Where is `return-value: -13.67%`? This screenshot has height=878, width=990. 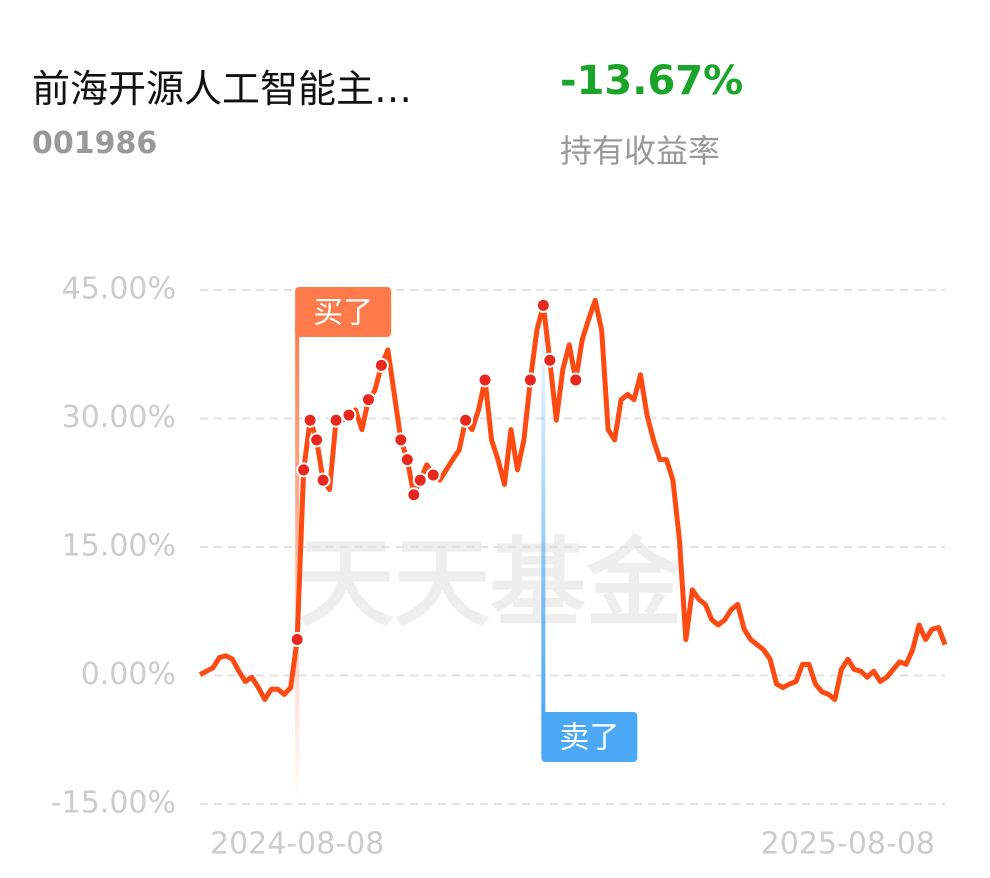 return-value: -13.67% is located at coordinates (652, 81).